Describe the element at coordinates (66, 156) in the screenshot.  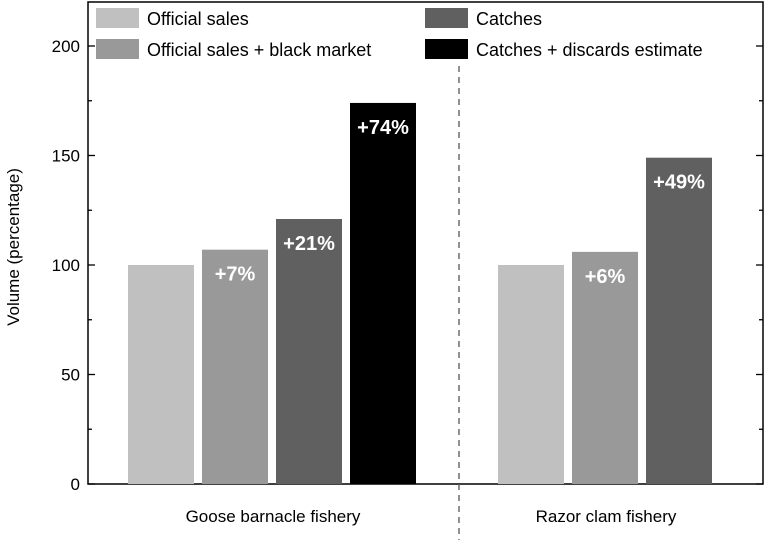
I see `y-tick-label: 150` at that location.